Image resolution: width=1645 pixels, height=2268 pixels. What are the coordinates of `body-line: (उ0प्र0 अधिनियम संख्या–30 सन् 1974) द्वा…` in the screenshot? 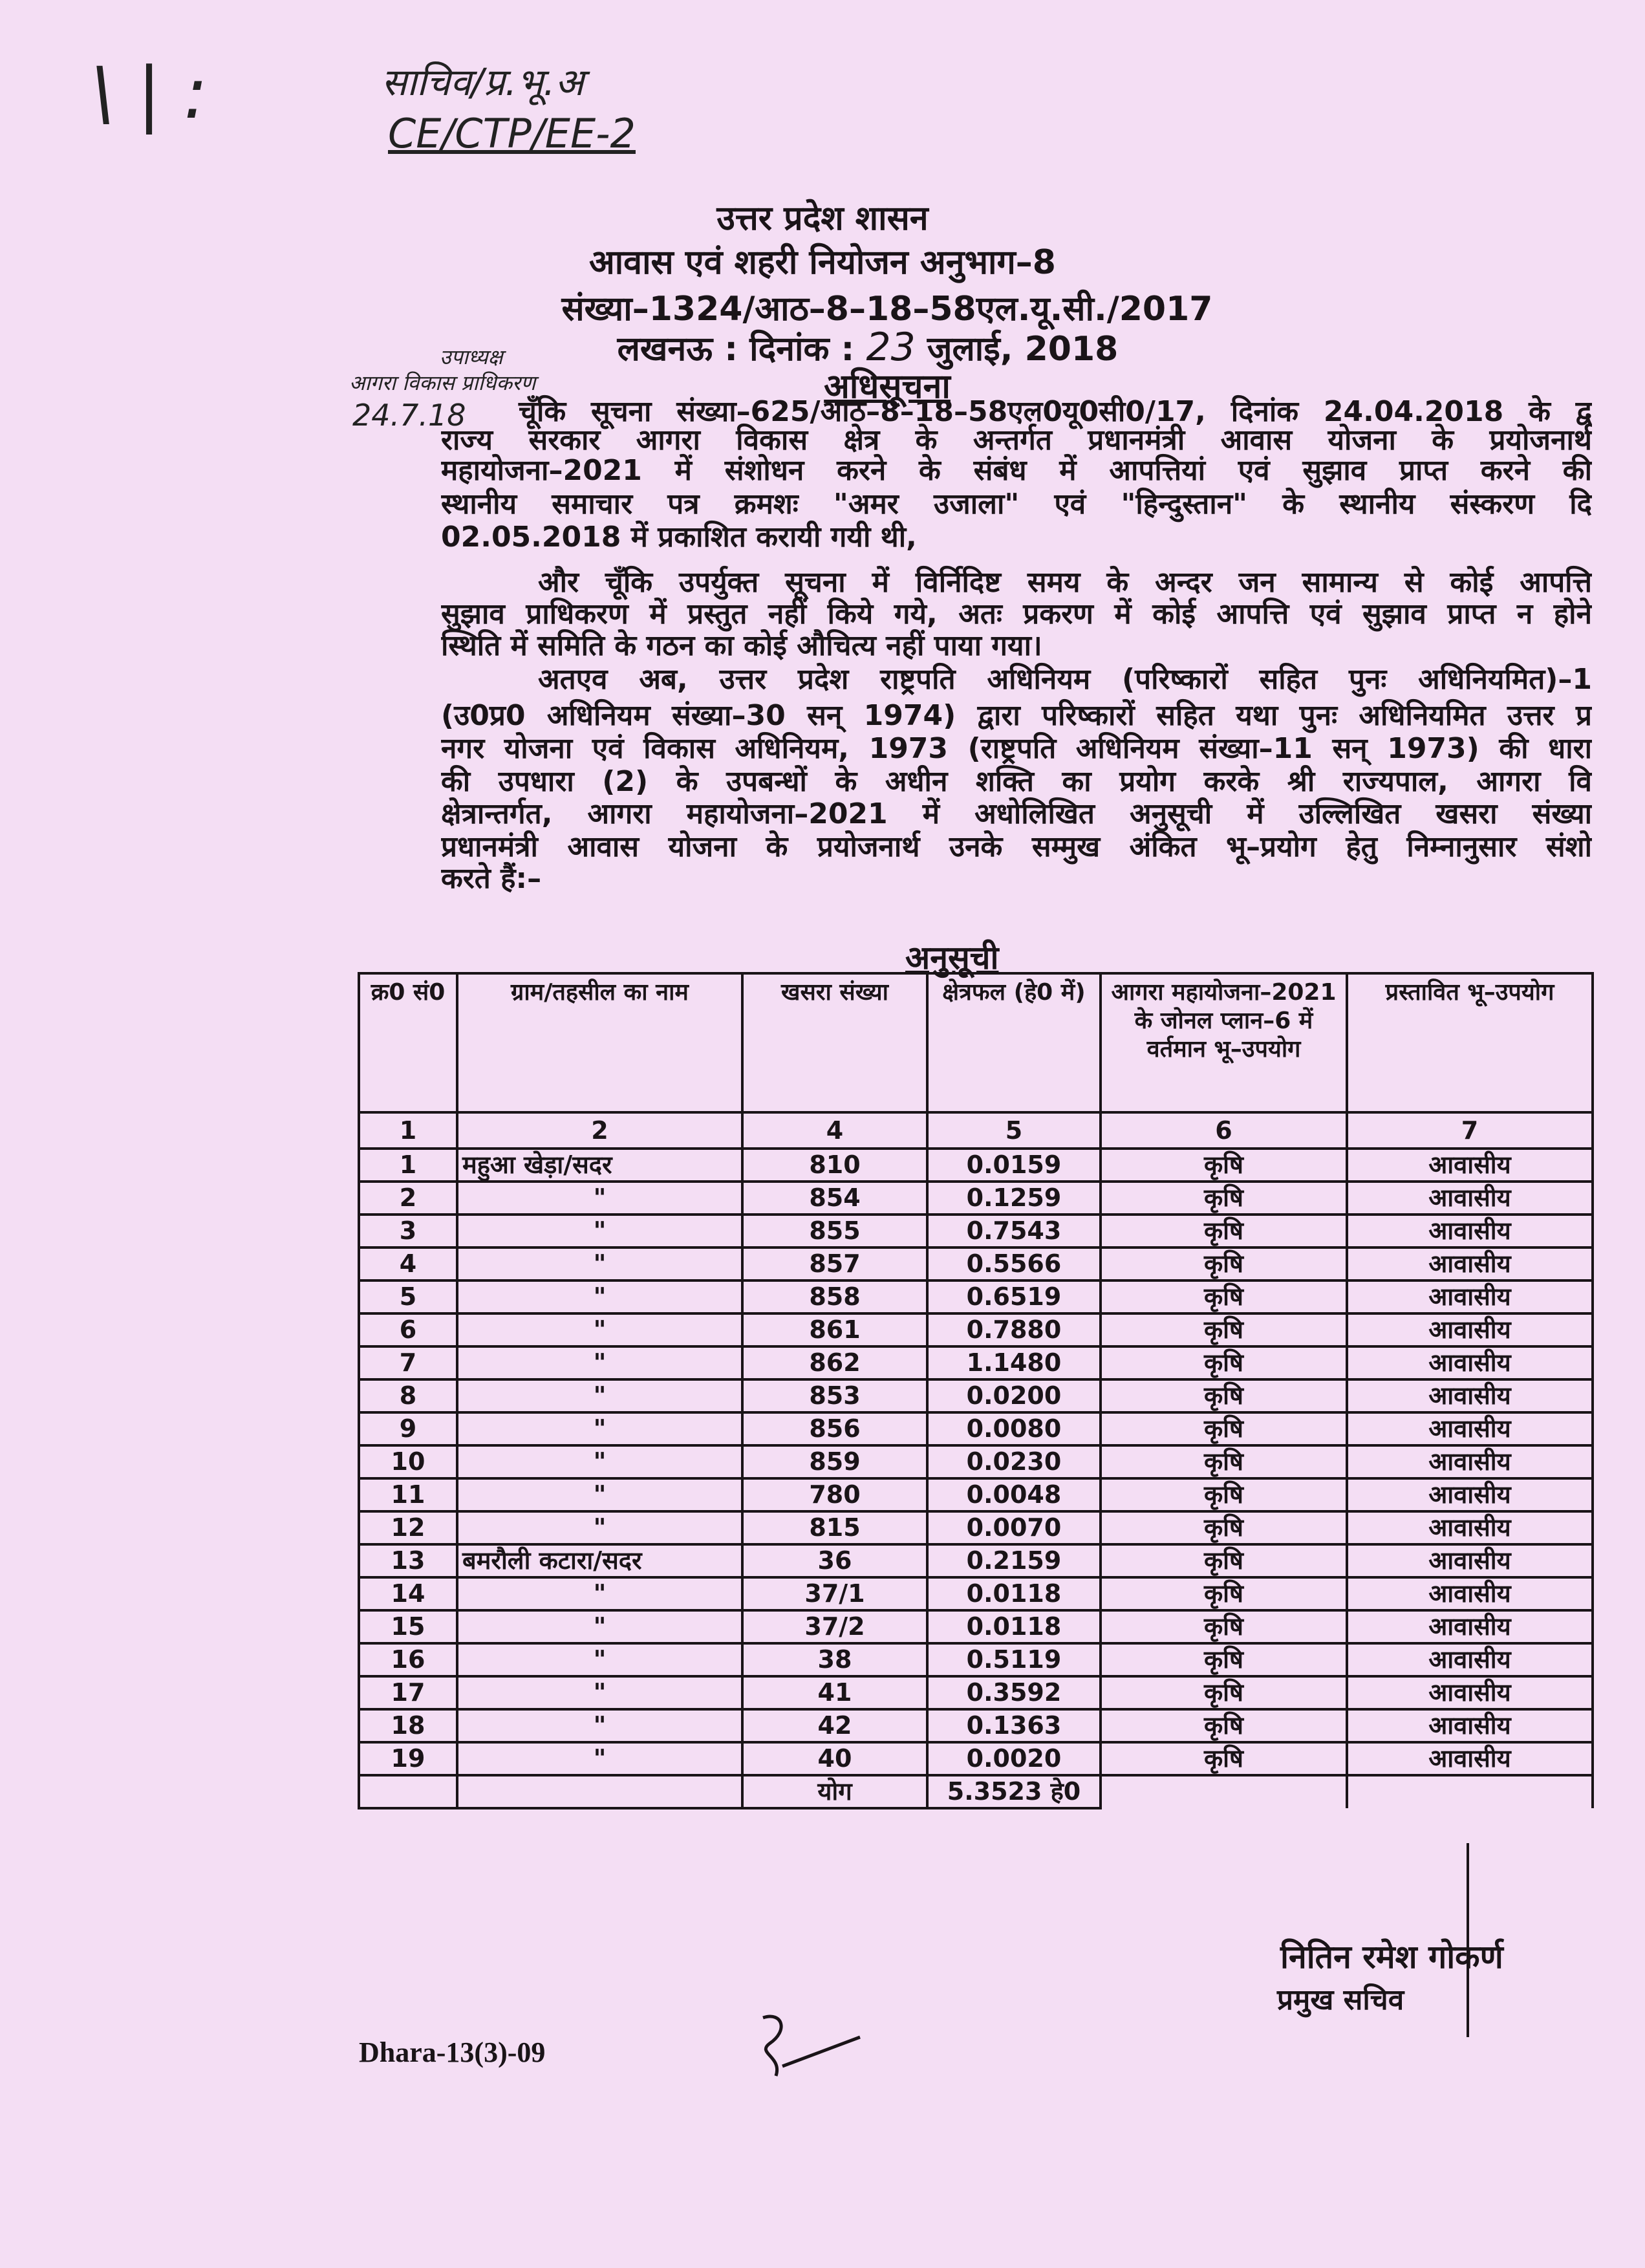 It's located at (1016, 715).